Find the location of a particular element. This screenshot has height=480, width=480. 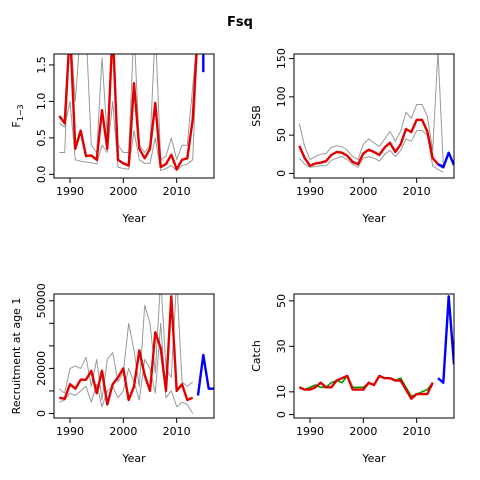

y-tick-label: 20000 is located at coordinates (41, 368).